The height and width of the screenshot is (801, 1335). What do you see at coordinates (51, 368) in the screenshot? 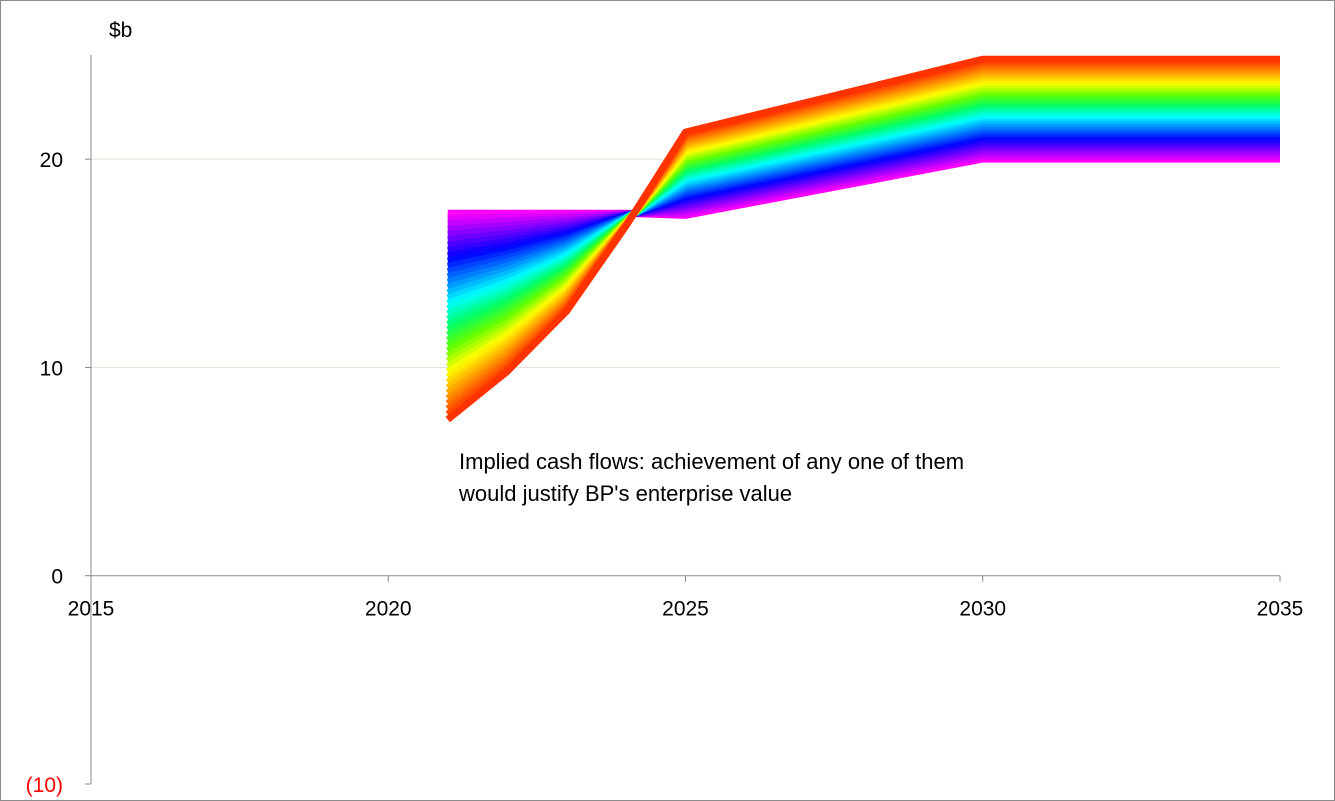
I see `y-tick-label: 10` at bounding box center [51, 368].